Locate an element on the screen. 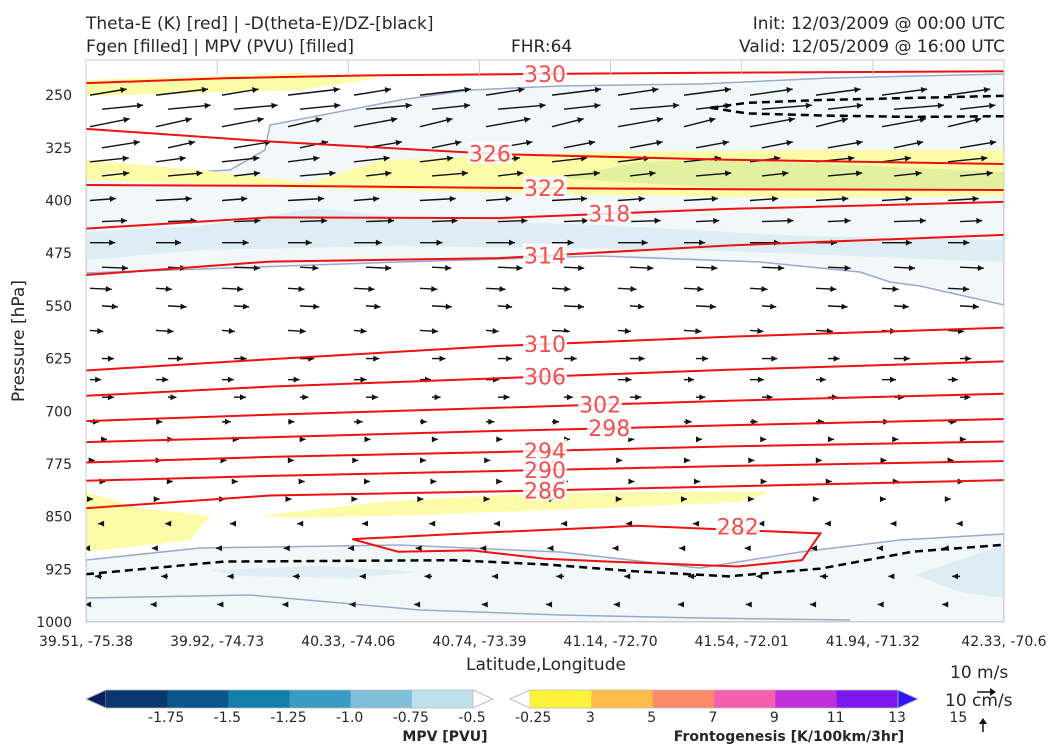 The image size is (1050, 750). y-tick-label: 625 is located at coordinates (58, 360).